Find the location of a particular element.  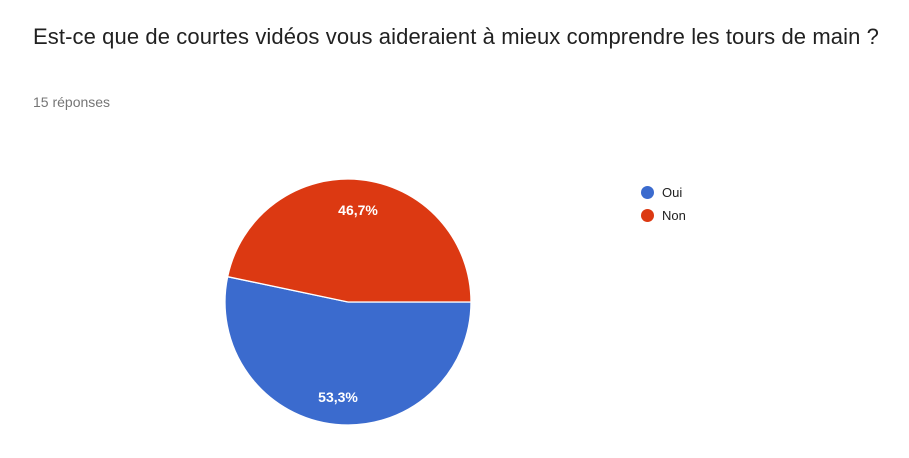

pie-label-oui: 53,3% is located at coordinates (338, 397).